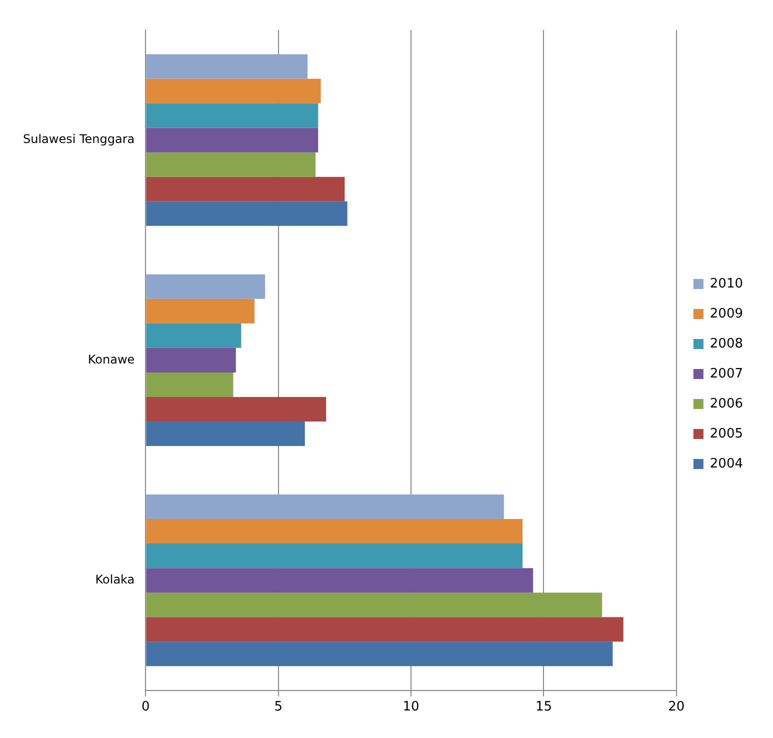  Describe the element at coordinates (278, 707) in the screenshot. I see `x-tick-label: 5` at that location.